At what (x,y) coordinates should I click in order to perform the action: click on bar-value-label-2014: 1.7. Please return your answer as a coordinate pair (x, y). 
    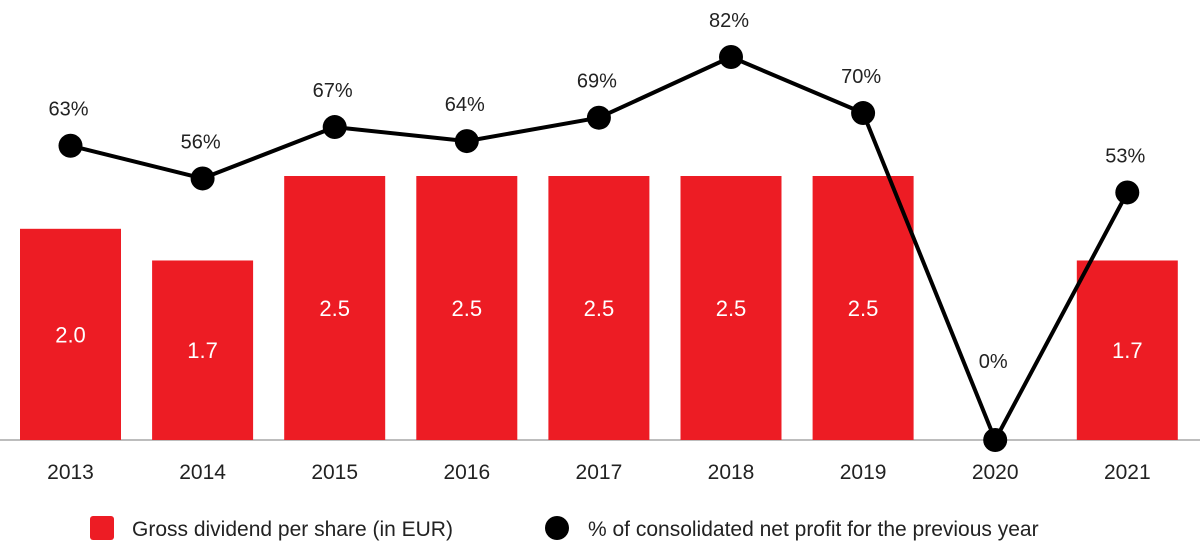
    Looking at the image, I should click on (202, 350).